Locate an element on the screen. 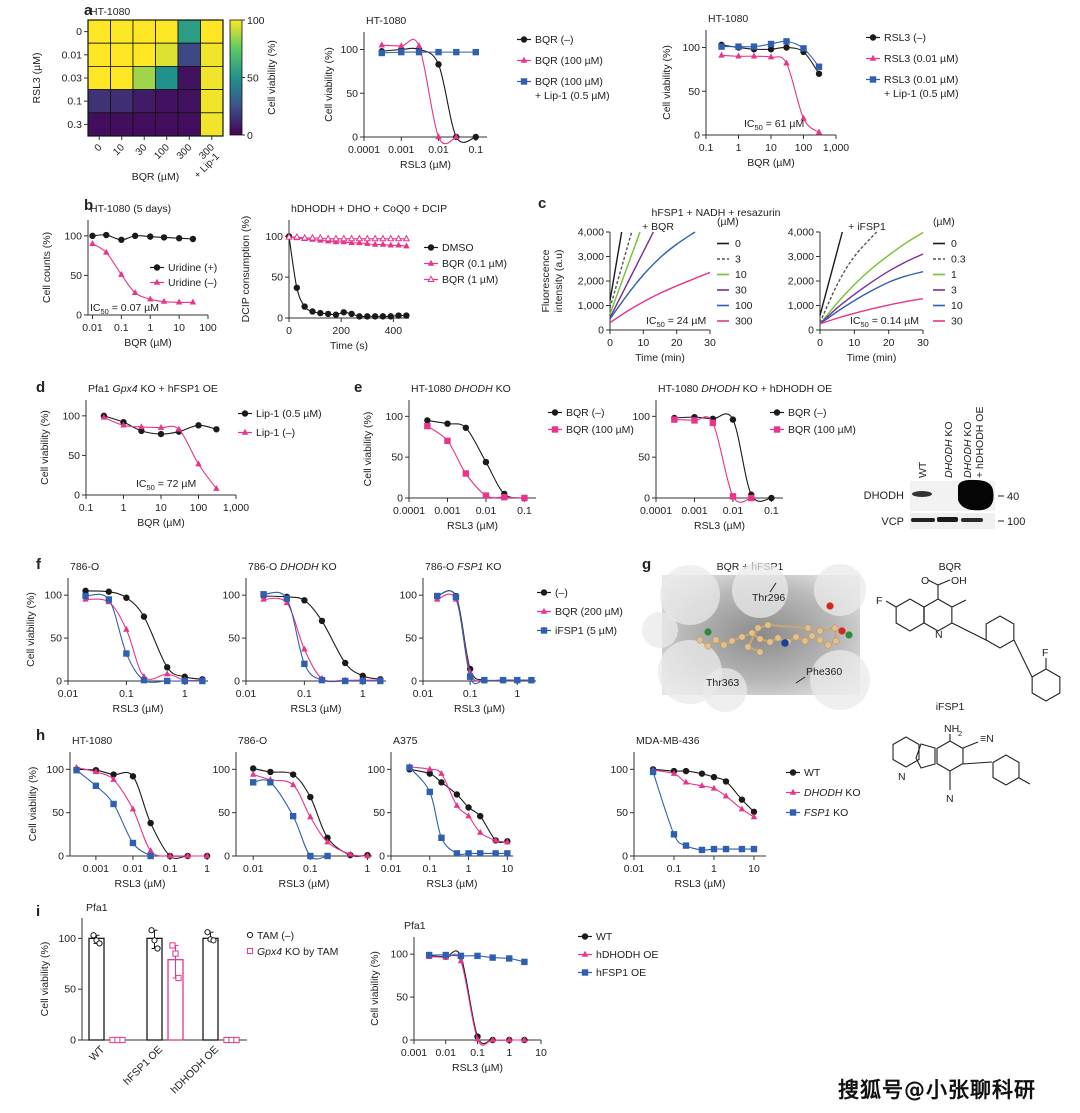 The height and width of the screenshot is (1113, 1080). y-axis-label: RSL3 (µM) is located at coordinates (37, 78).